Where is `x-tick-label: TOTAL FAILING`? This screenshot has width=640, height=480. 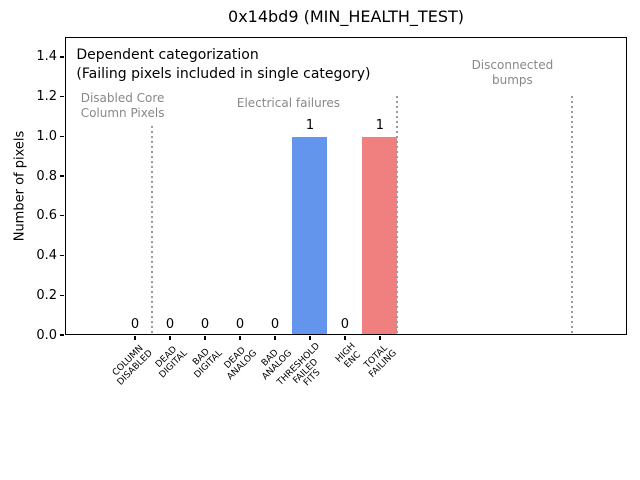 x-tick-label: TOTAL FAILING is located at coordinates (381, 361).